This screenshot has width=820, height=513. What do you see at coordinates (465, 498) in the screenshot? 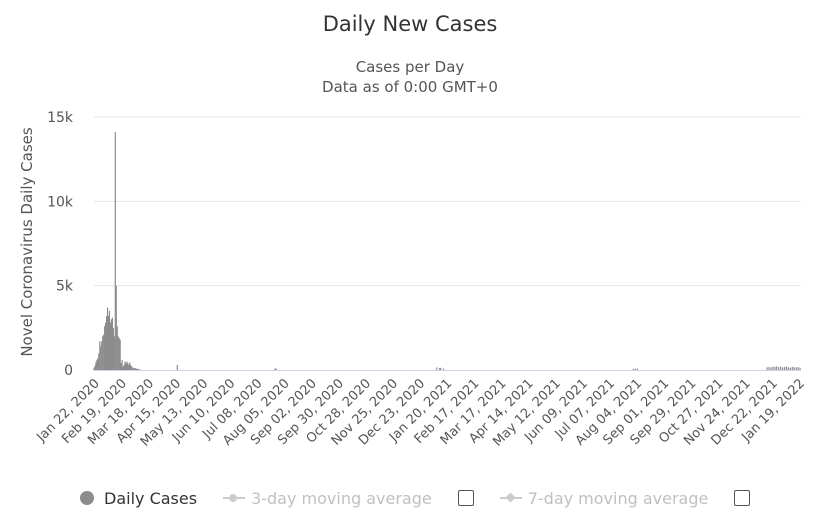
I see `checkbox-3-day-average` at bounding box center [465, 498].